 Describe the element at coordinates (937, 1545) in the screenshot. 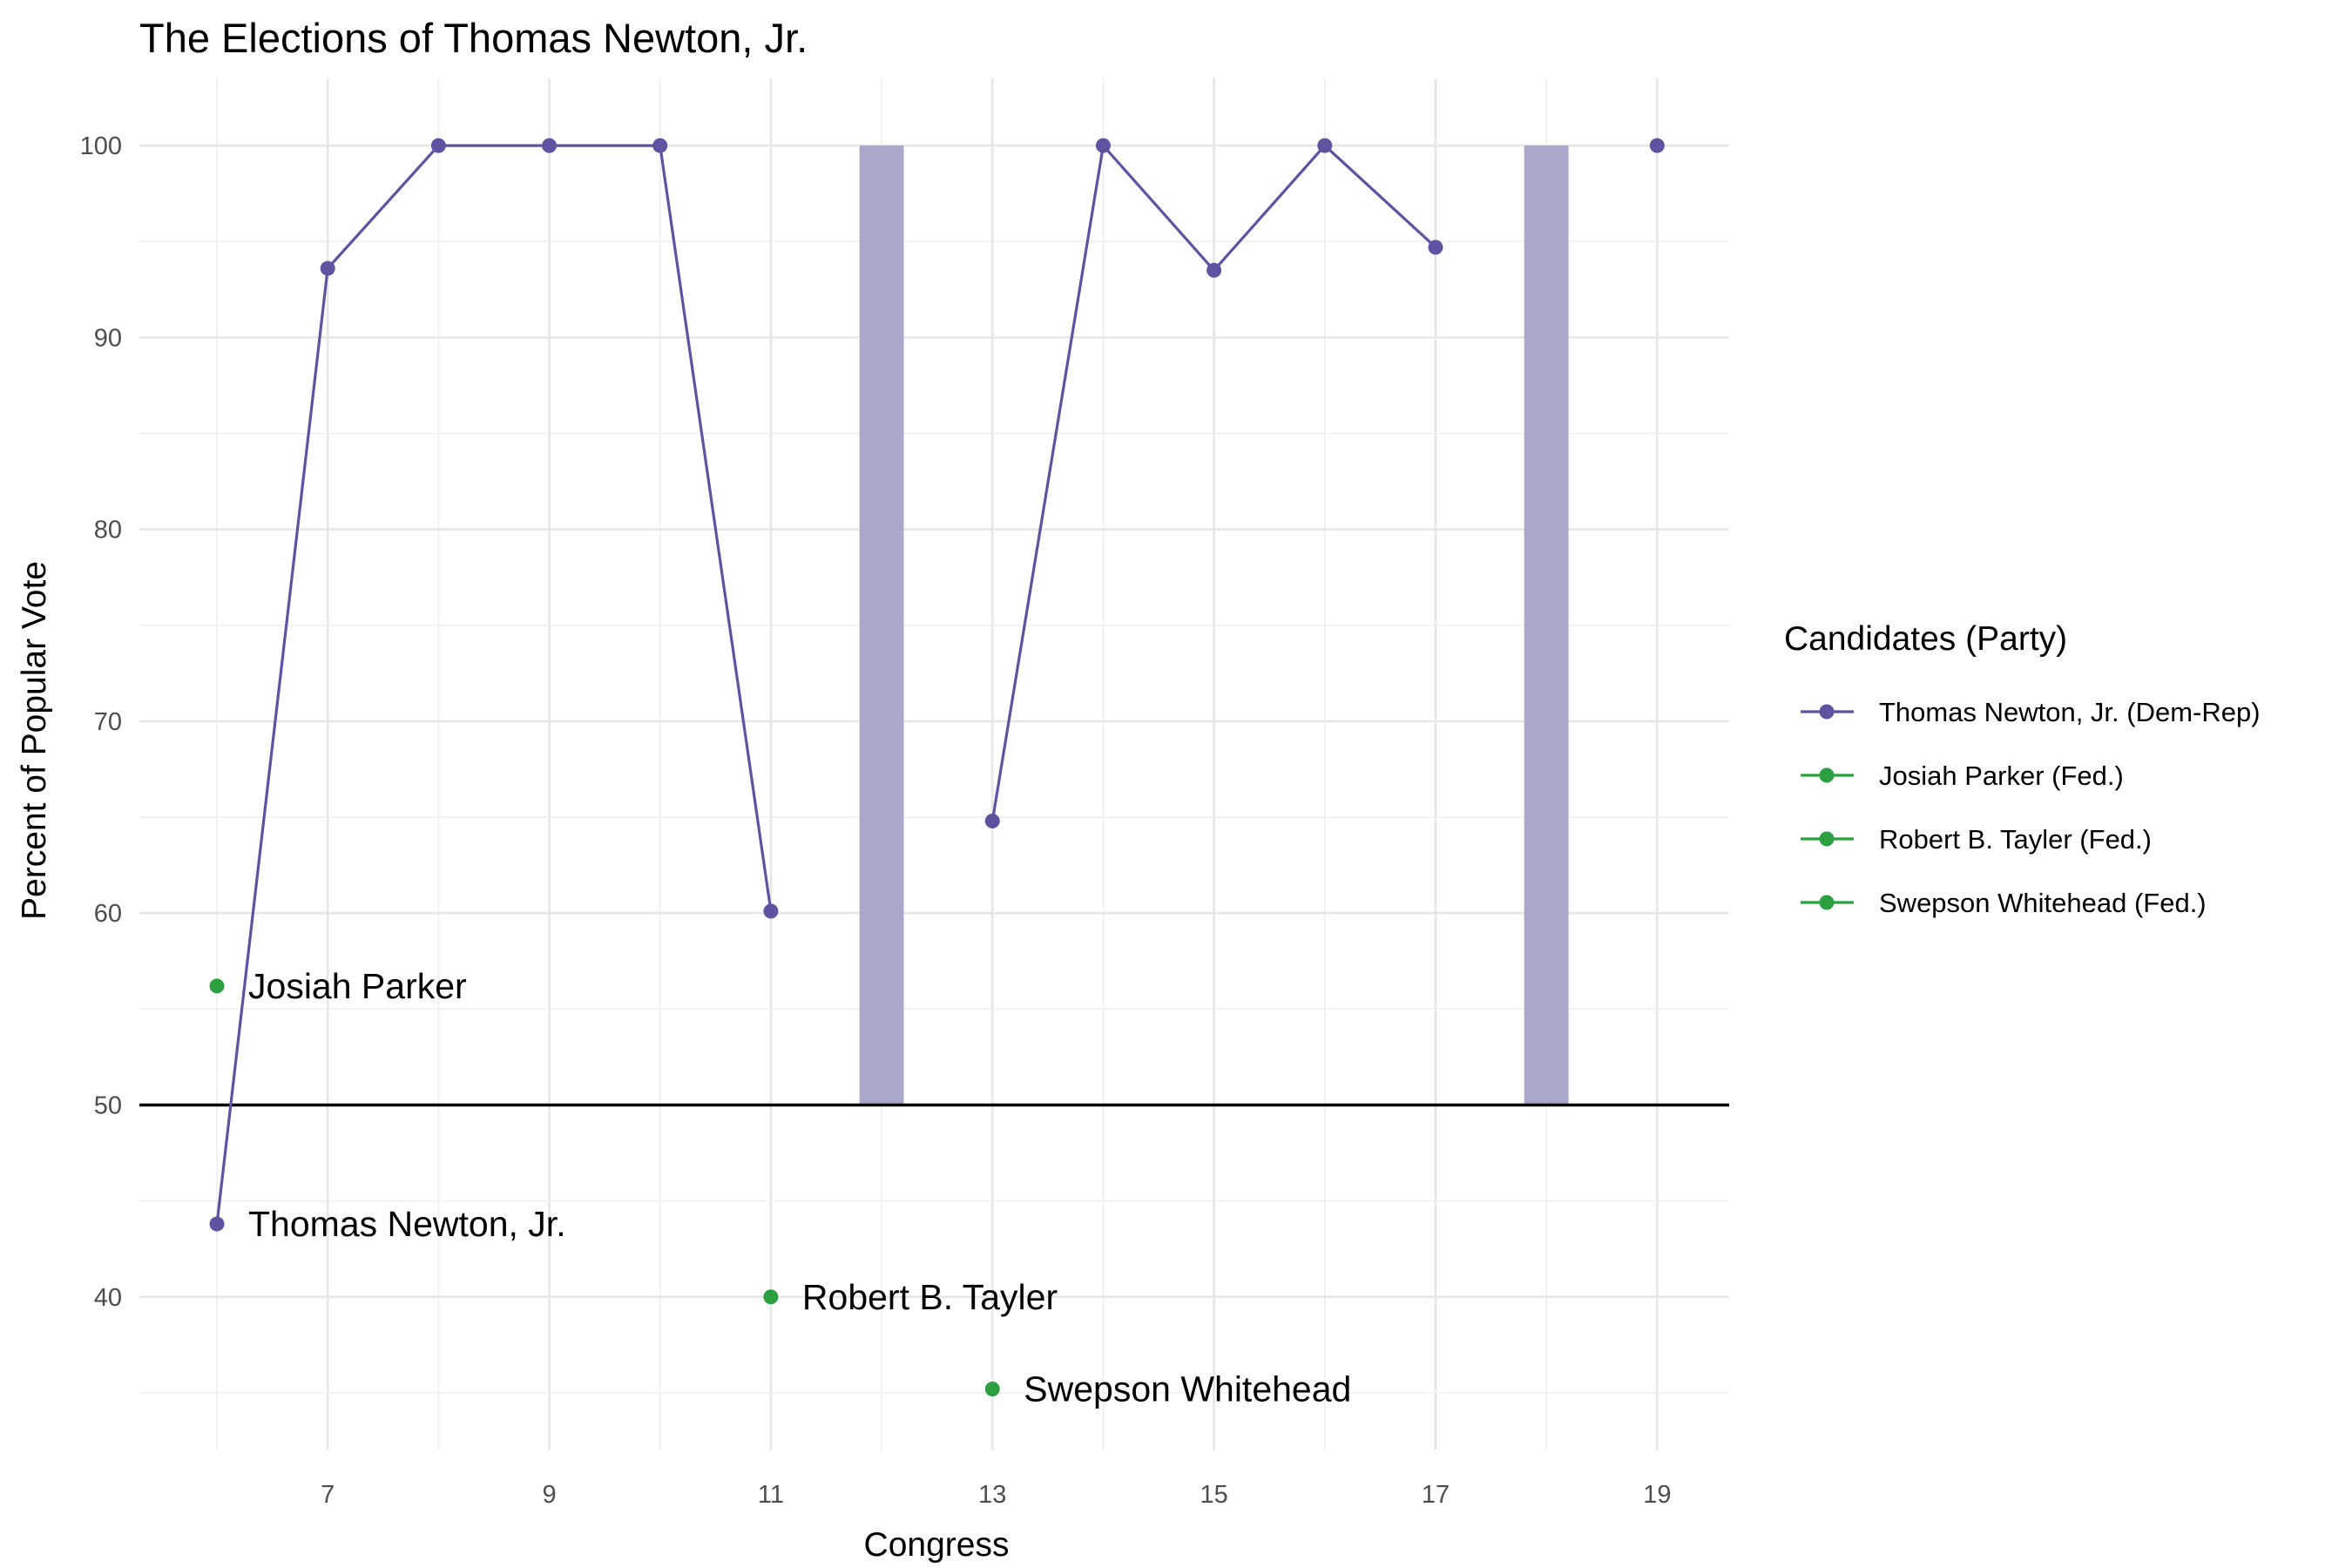

I see `x-axis-title: Congress` at that location.